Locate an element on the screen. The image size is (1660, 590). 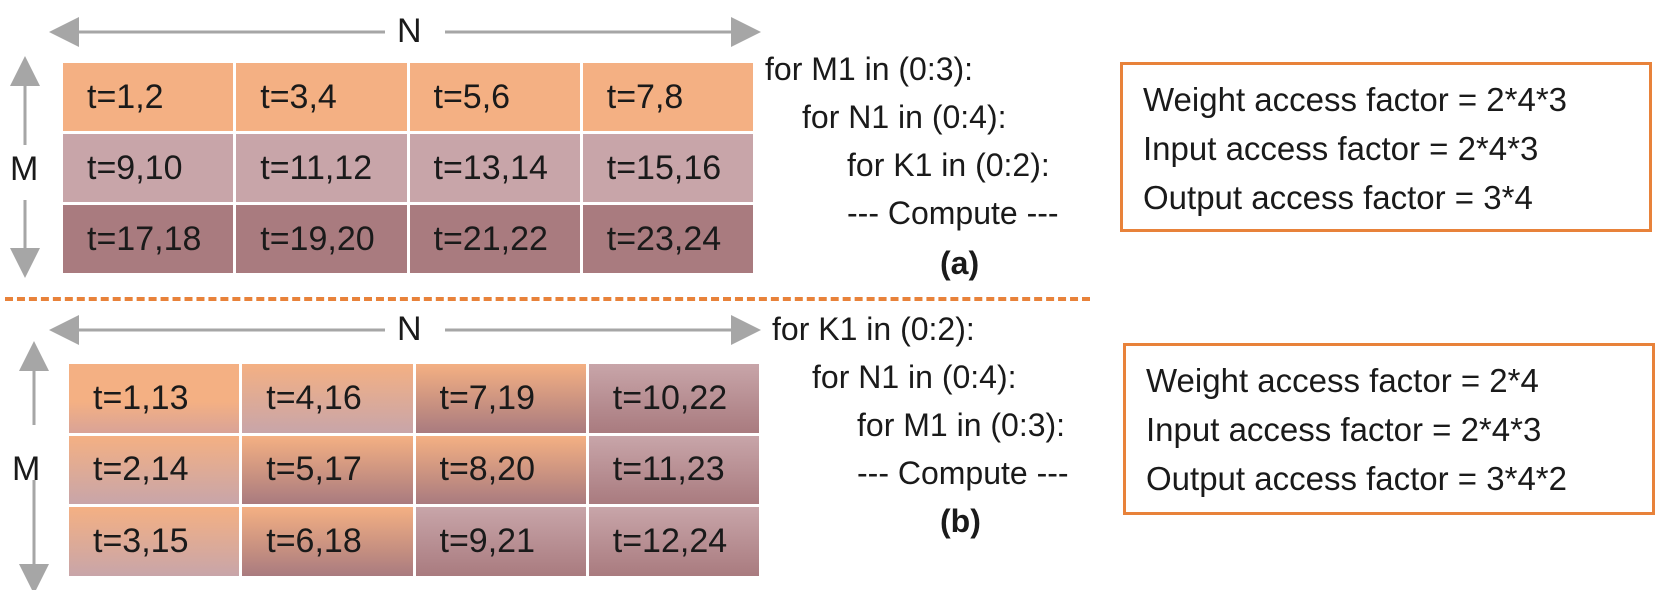
tile-cell: t=23,24 is located at coordinates (667, 239).